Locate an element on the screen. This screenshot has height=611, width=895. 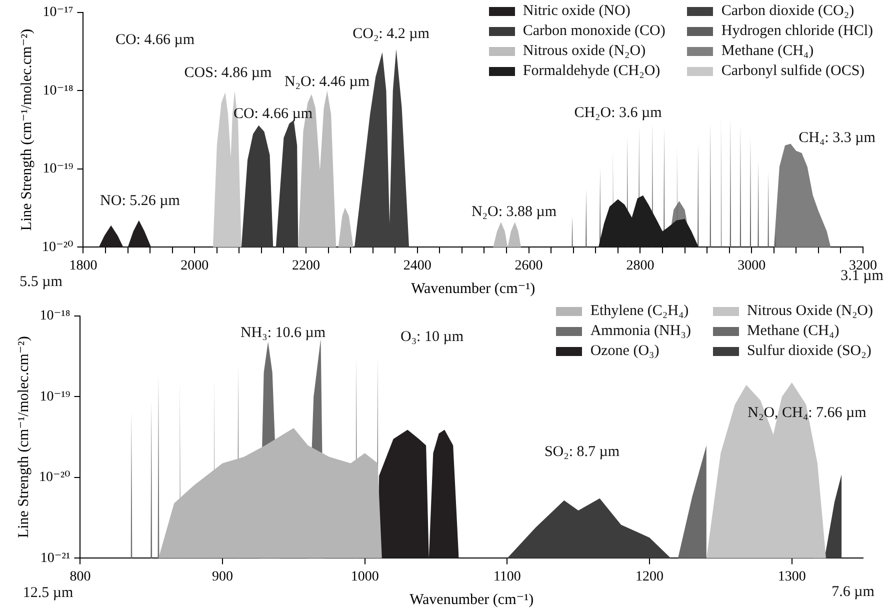
x-tick-label: 1800 is located at coordinates (83, 266).